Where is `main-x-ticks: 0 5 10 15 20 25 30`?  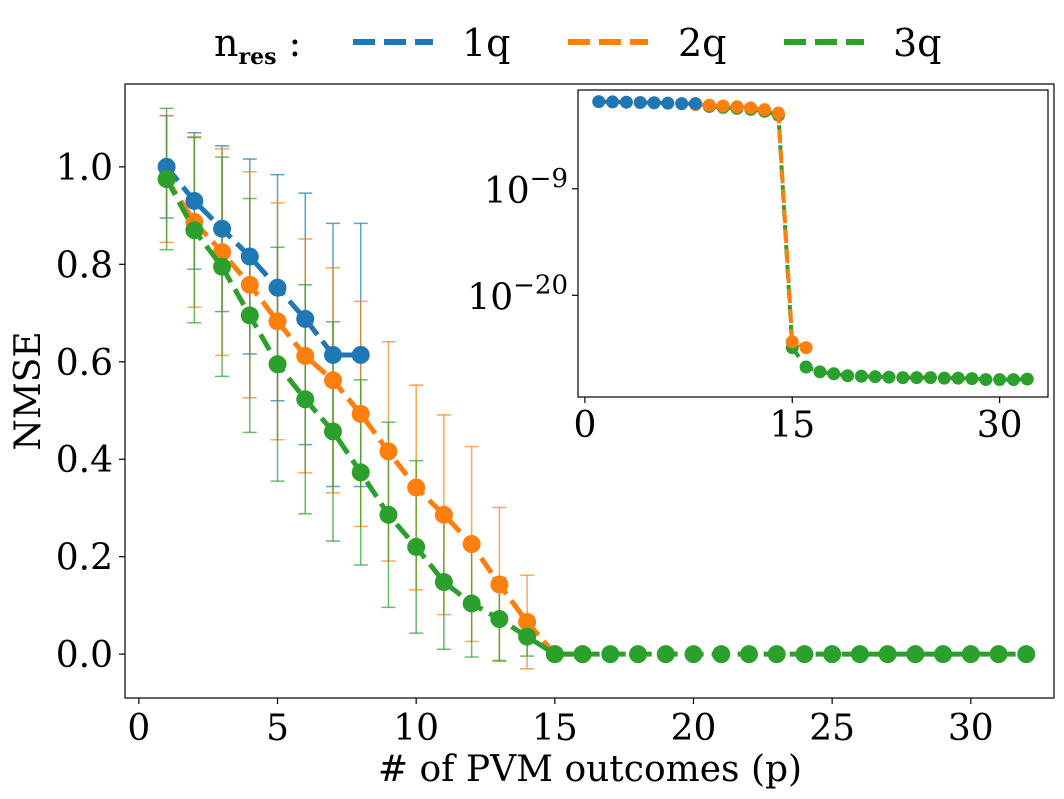
main-x-ticks: 0 5 10 15 20 25 30 is located at coordinates (560, 723).